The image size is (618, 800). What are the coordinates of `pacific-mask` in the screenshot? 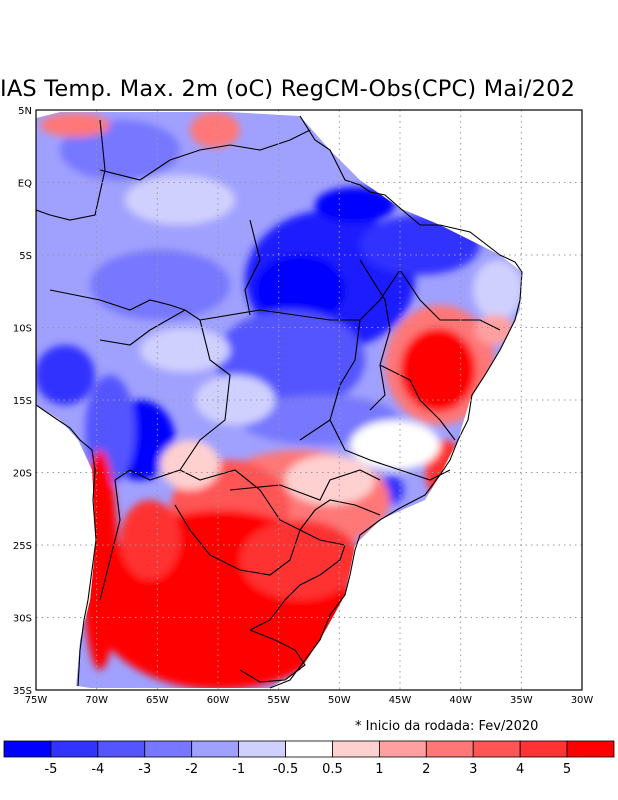 It's located at (66, 547).